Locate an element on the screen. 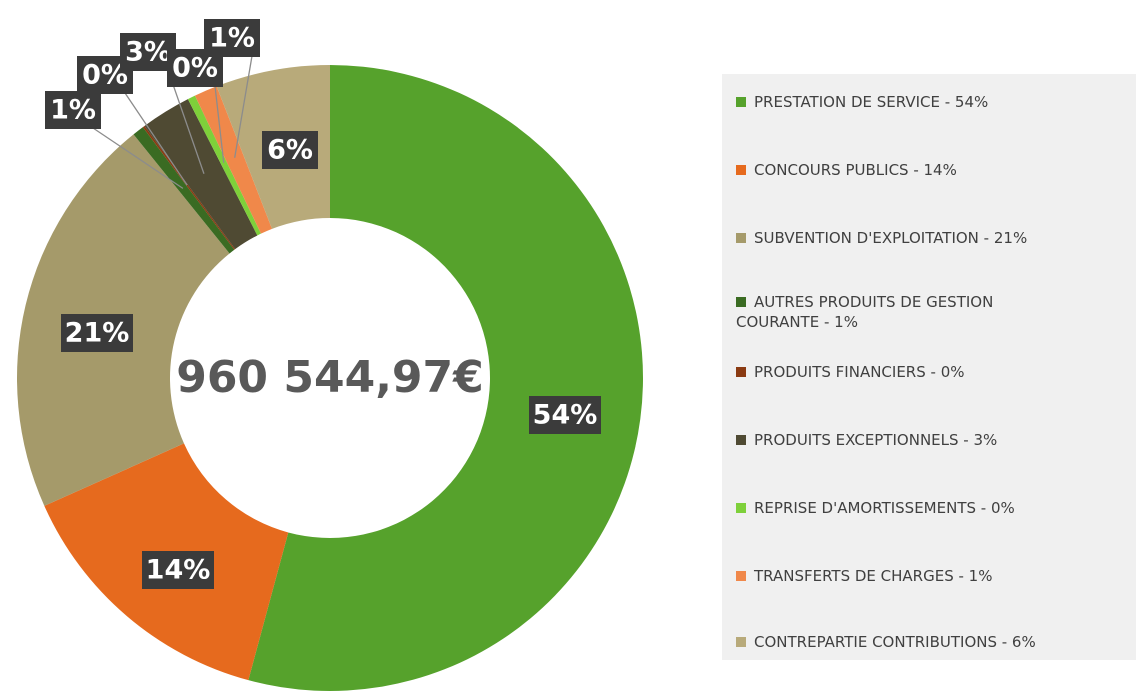 This screenshot has width=1136, height=695. legend-label: REPRISE D'AMORTISSEMENTS - 0% is located at coordinates (884, 508).